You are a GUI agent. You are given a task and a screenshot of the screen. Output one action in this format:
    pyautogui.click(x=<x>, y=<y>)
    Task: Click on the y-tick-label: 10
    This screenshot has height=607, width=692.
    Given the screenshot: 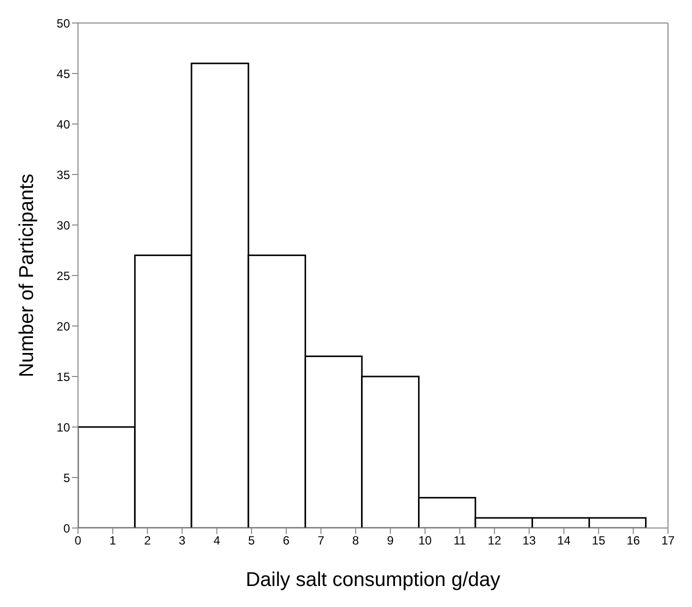 What is the action you would take?
    pyautogui.click(x=63, y=427)
    